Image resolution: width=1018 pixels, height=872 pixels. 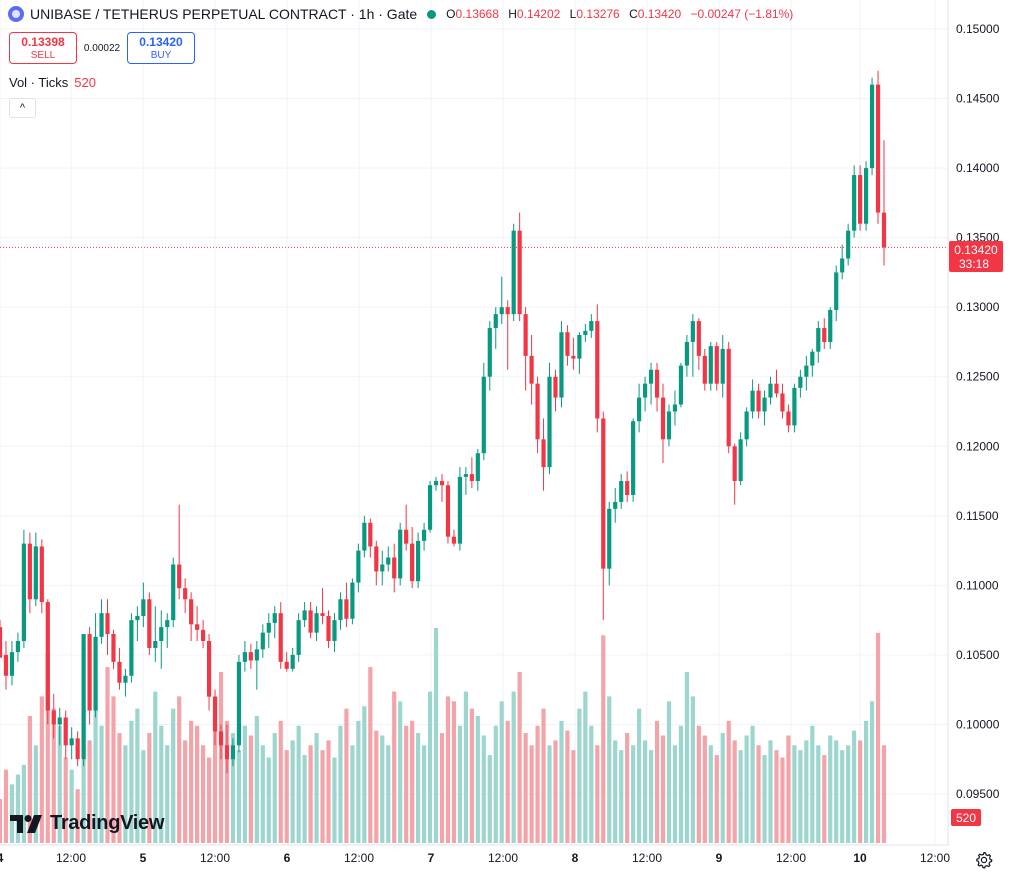 What do you see at coordinates (102, 48) in the screenshot?
I see `spread-value: 0.00022` at bounding box center [102, 48].